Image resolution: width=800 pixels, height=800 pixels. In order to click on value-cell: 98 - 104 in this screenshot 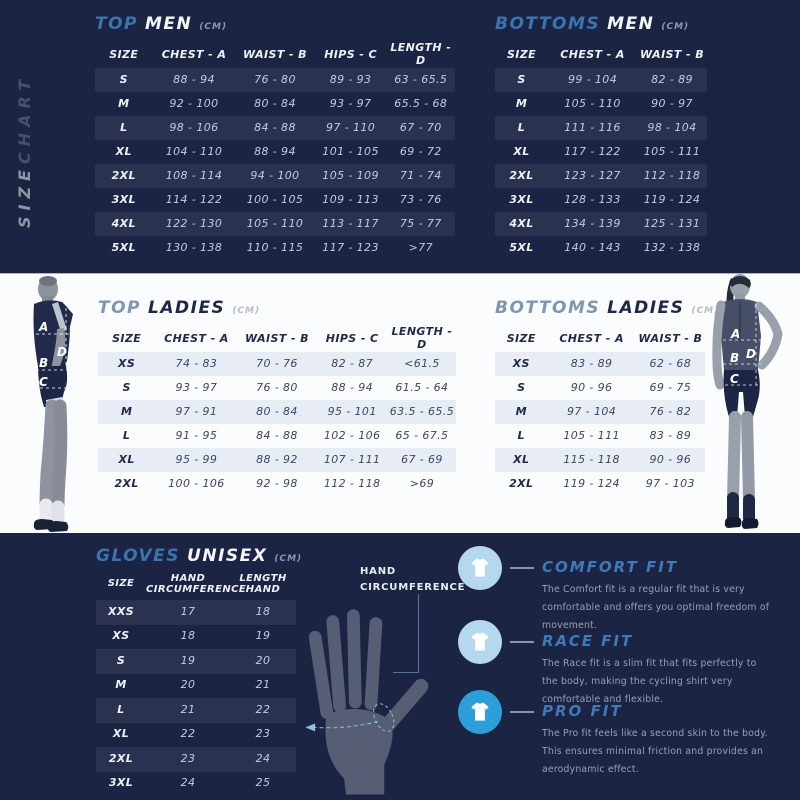, I will do `click(672, 127)`.